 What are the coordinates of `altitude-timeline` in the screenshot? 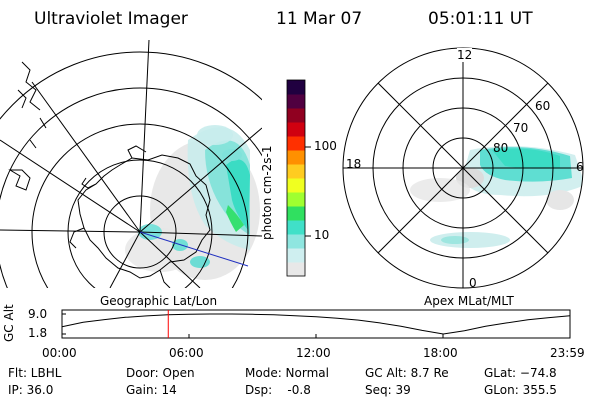 It's located at (316, 324).